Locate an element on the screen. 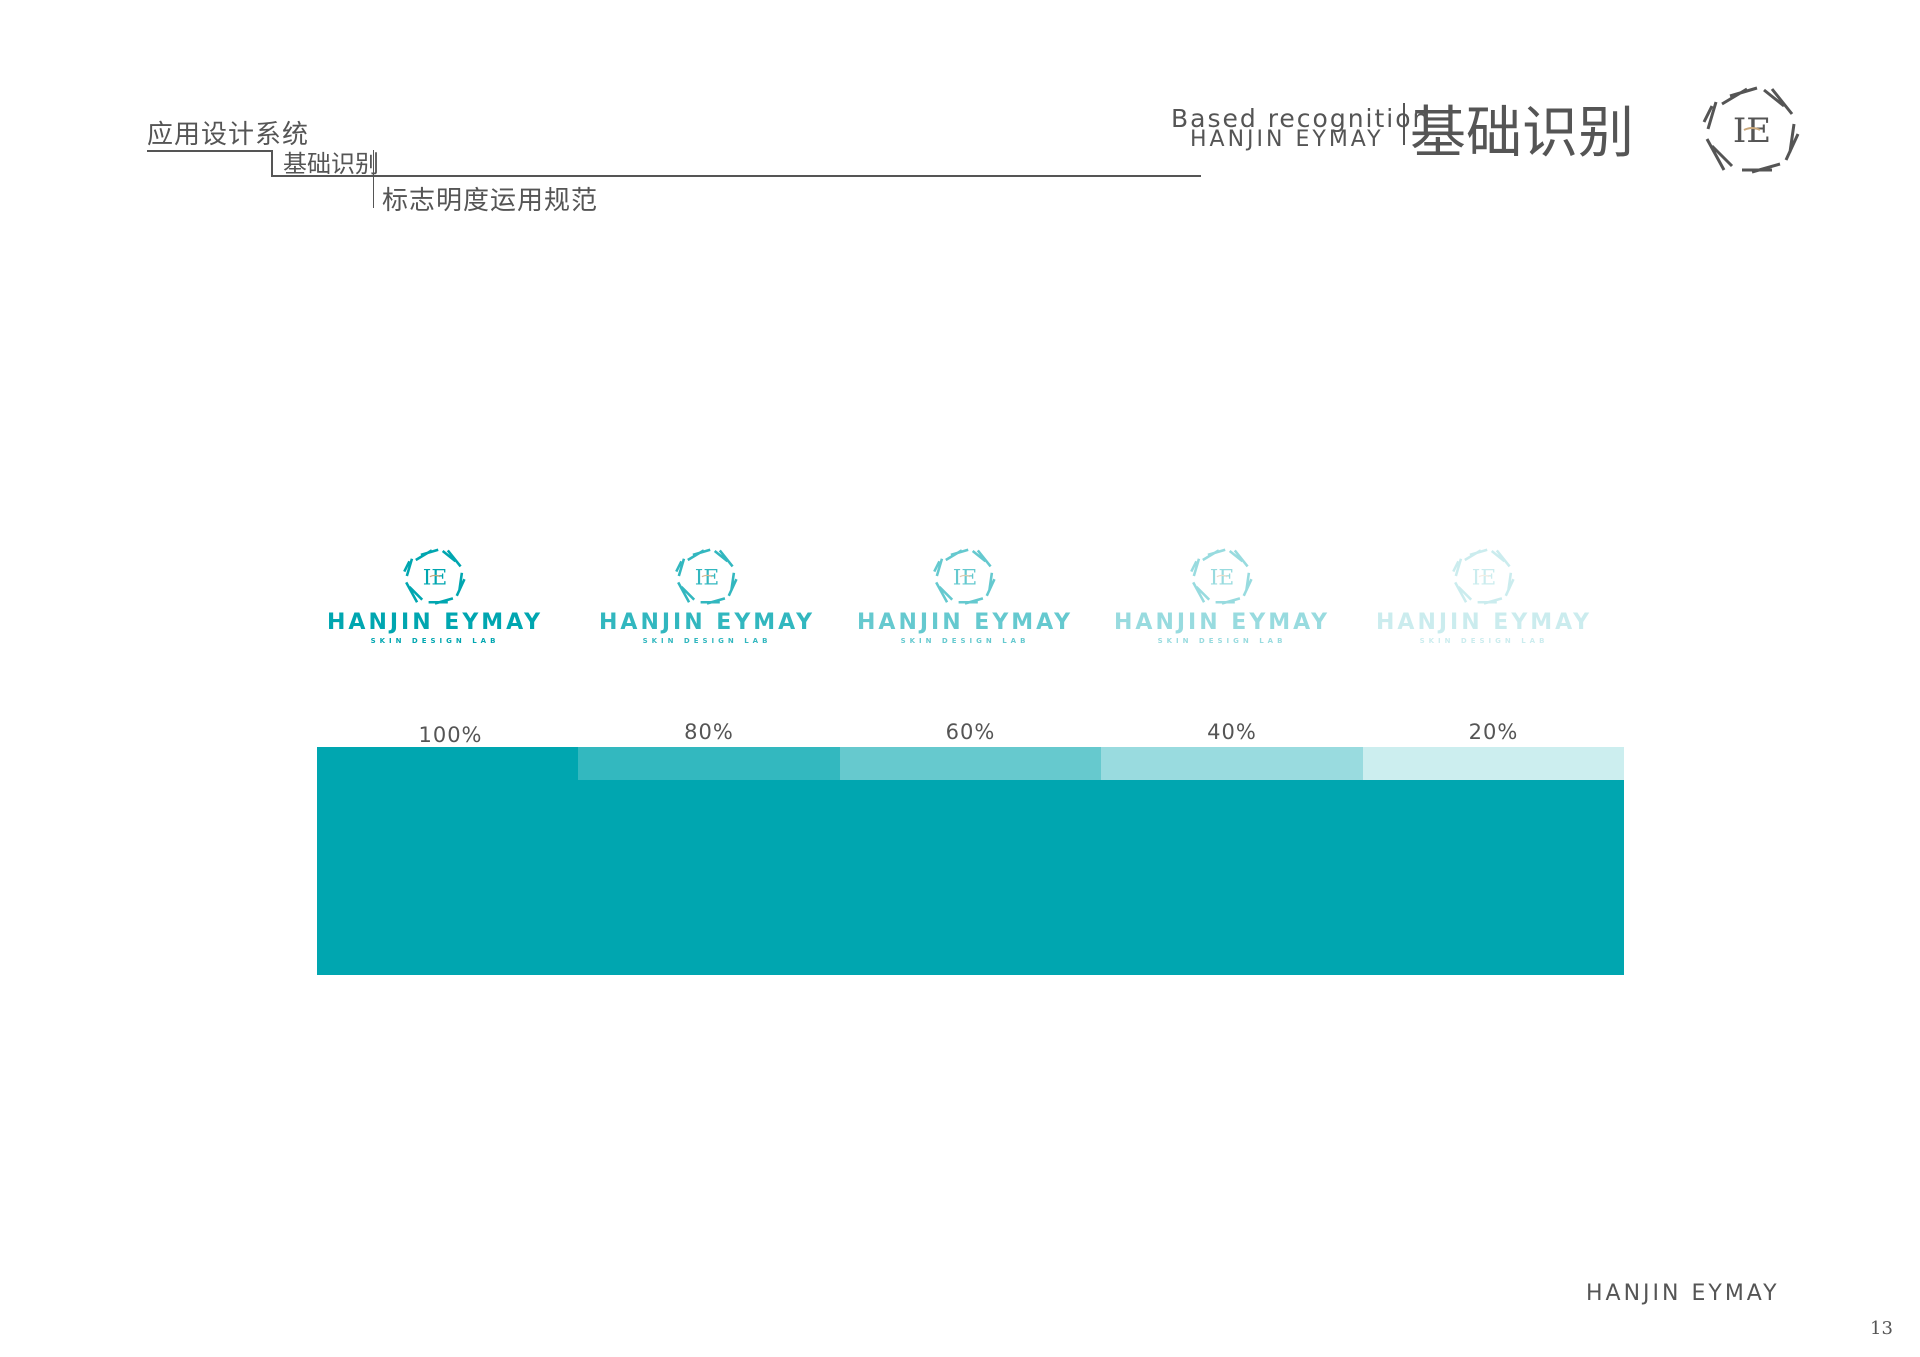  section-title-en: Based recognition is located at coordinates (1301, 118).